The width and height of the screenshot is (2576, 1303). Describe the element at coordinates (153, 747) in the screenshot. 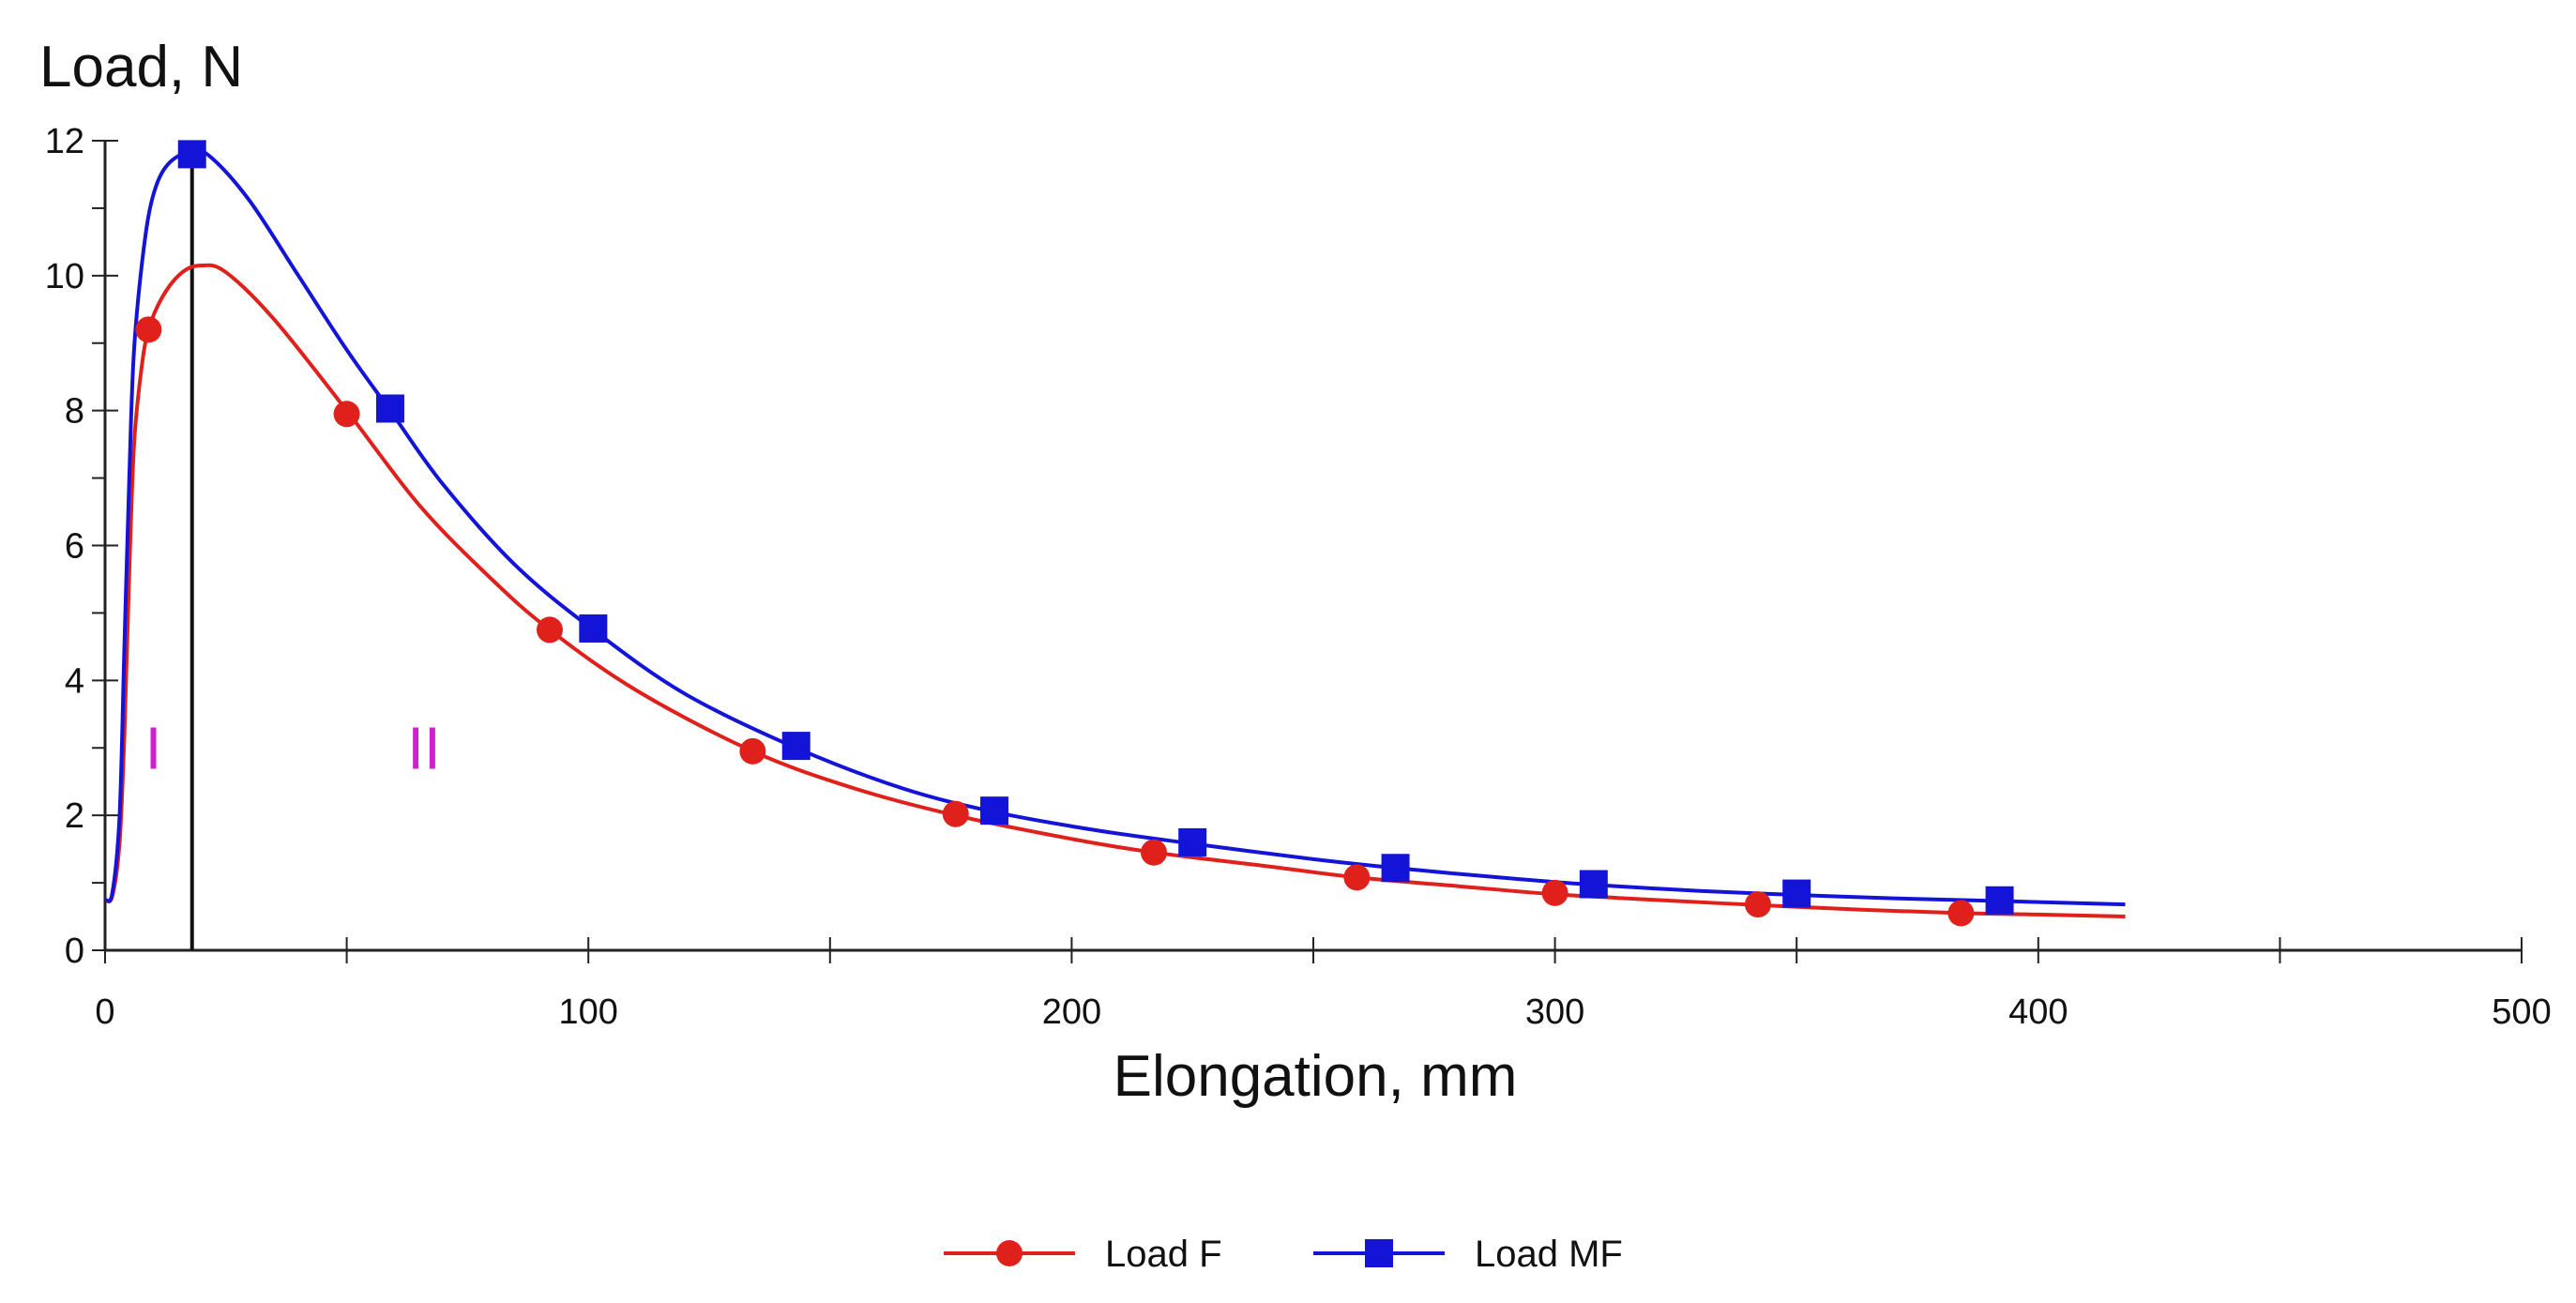

I see `region-label: I` at that location.